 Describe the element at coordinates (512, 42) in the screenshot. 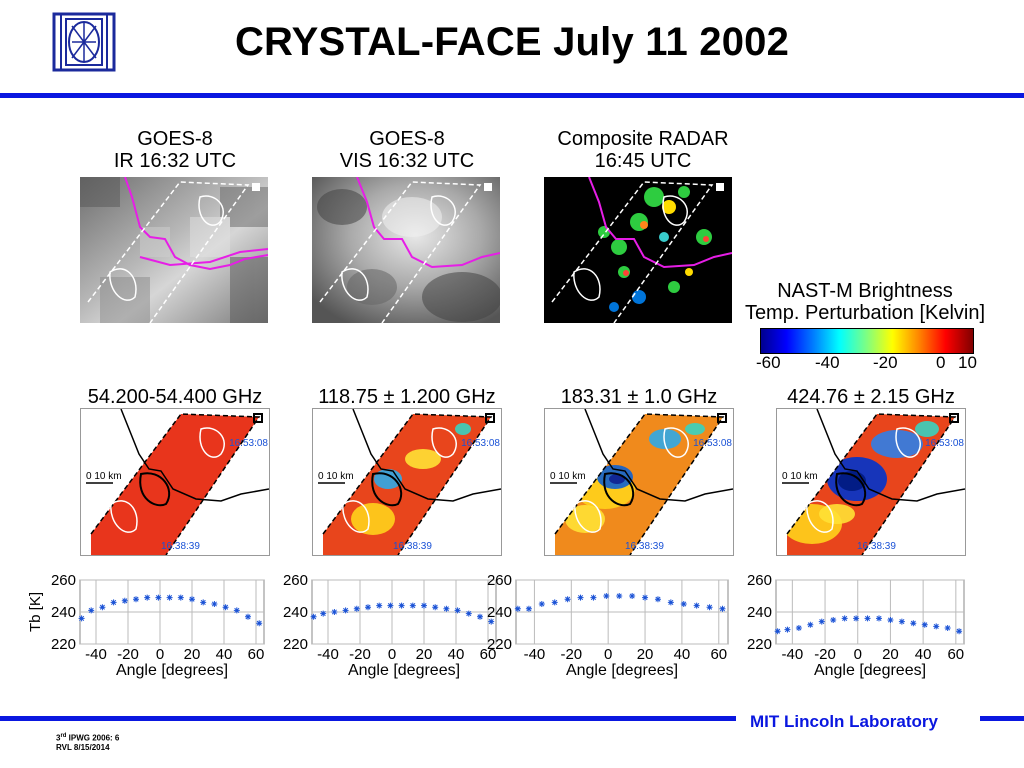

I see `page-title: CRYSTAL-FACE July 11 2002` at that location.